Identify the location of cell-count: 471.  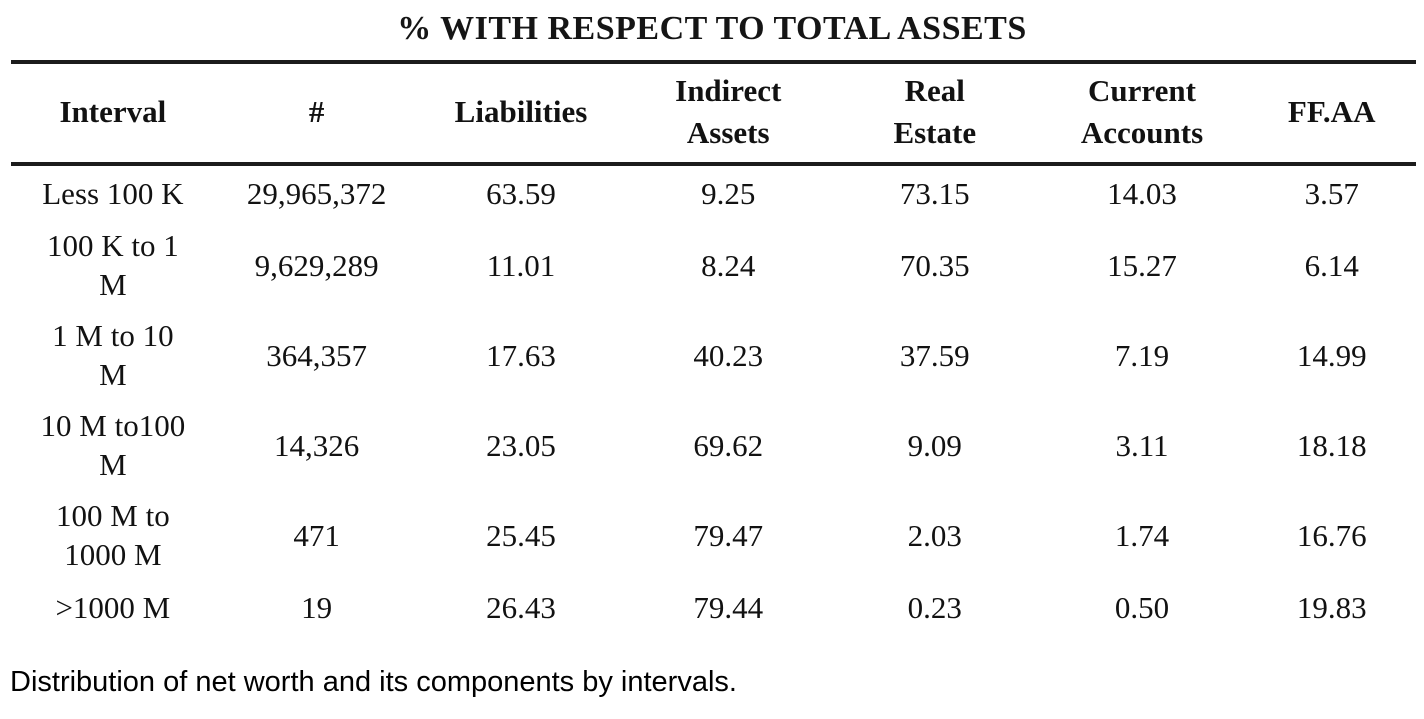
(316, 535).